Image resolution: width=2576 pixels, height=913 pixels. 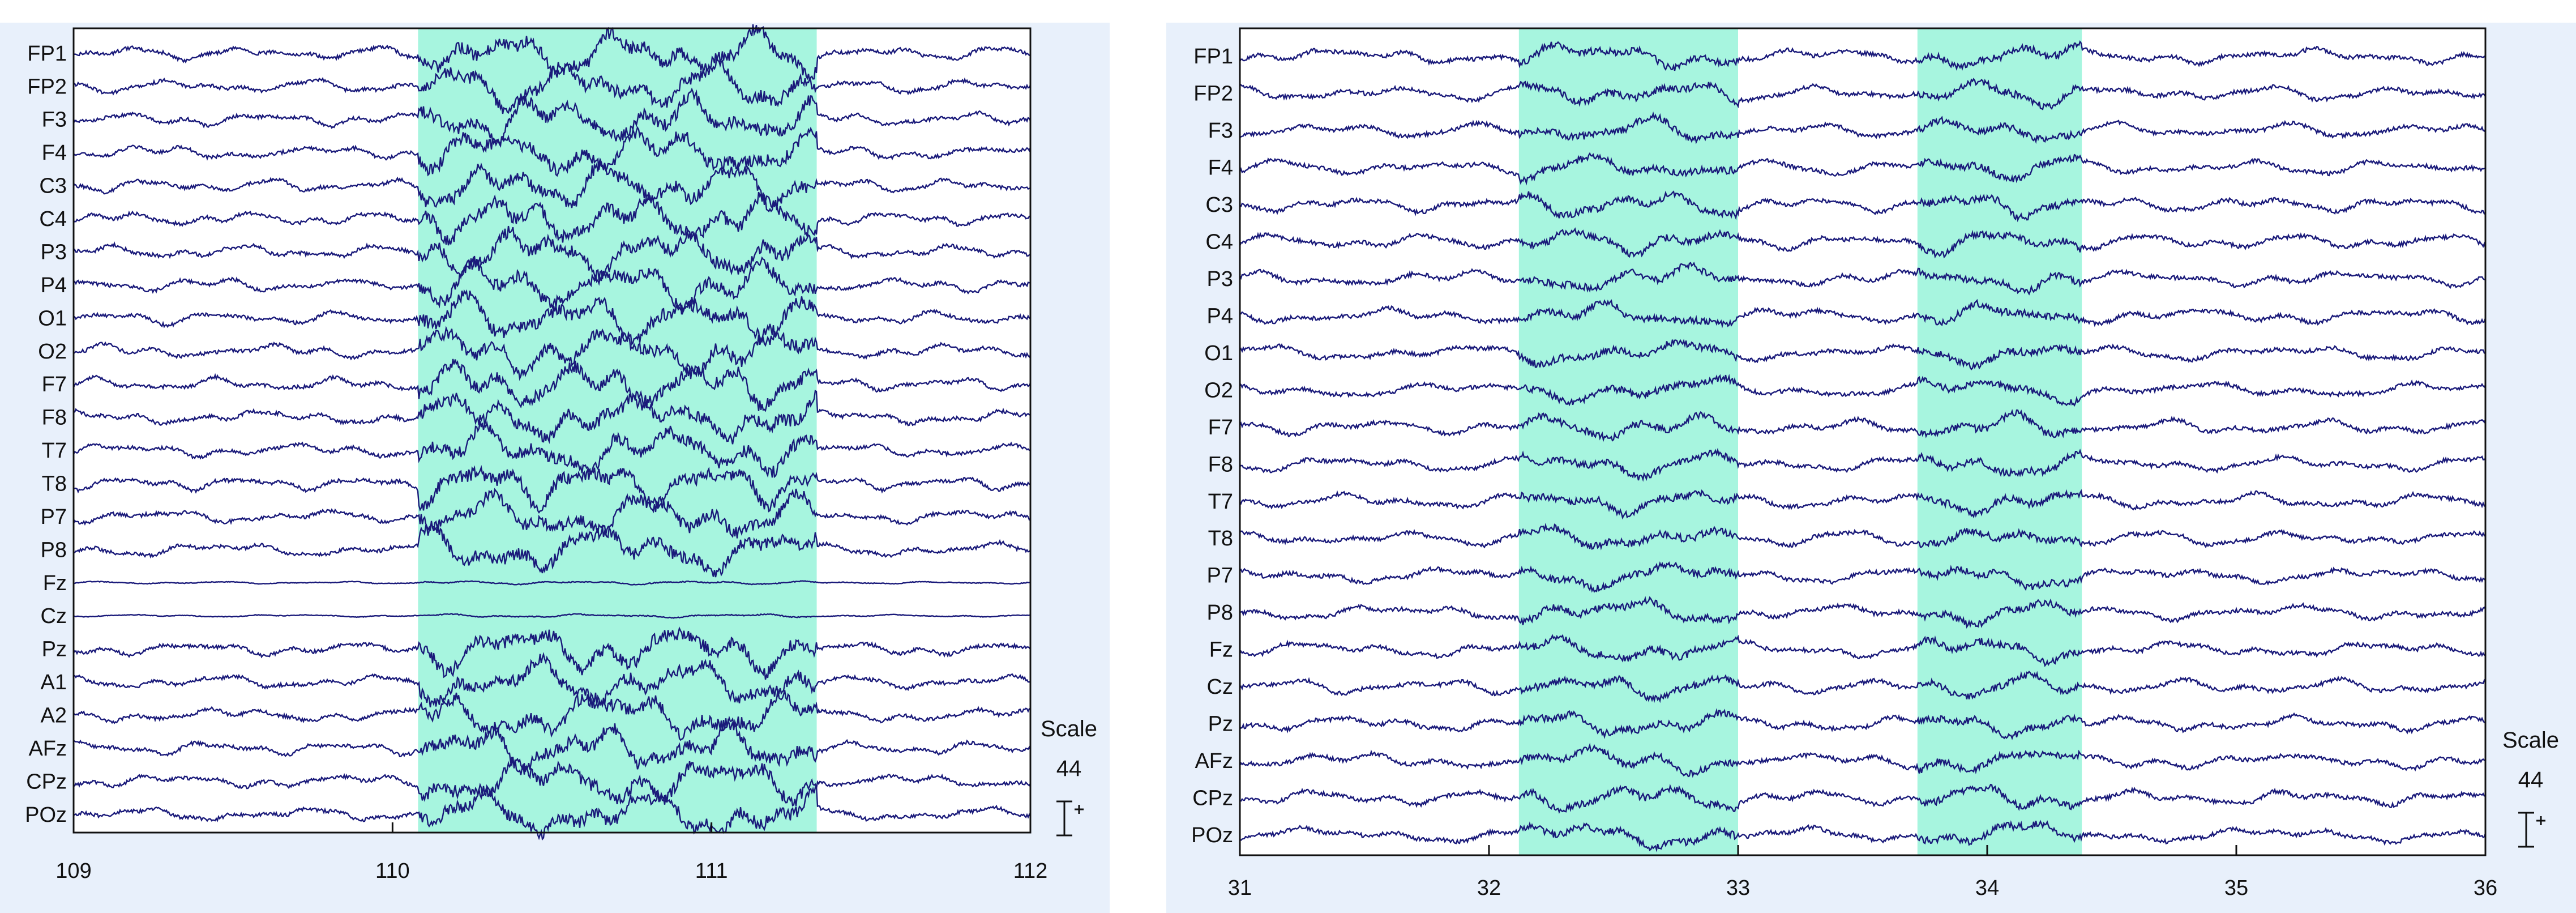 I want to click on x-tick-label-109: 109, so click(x=73, y=871).